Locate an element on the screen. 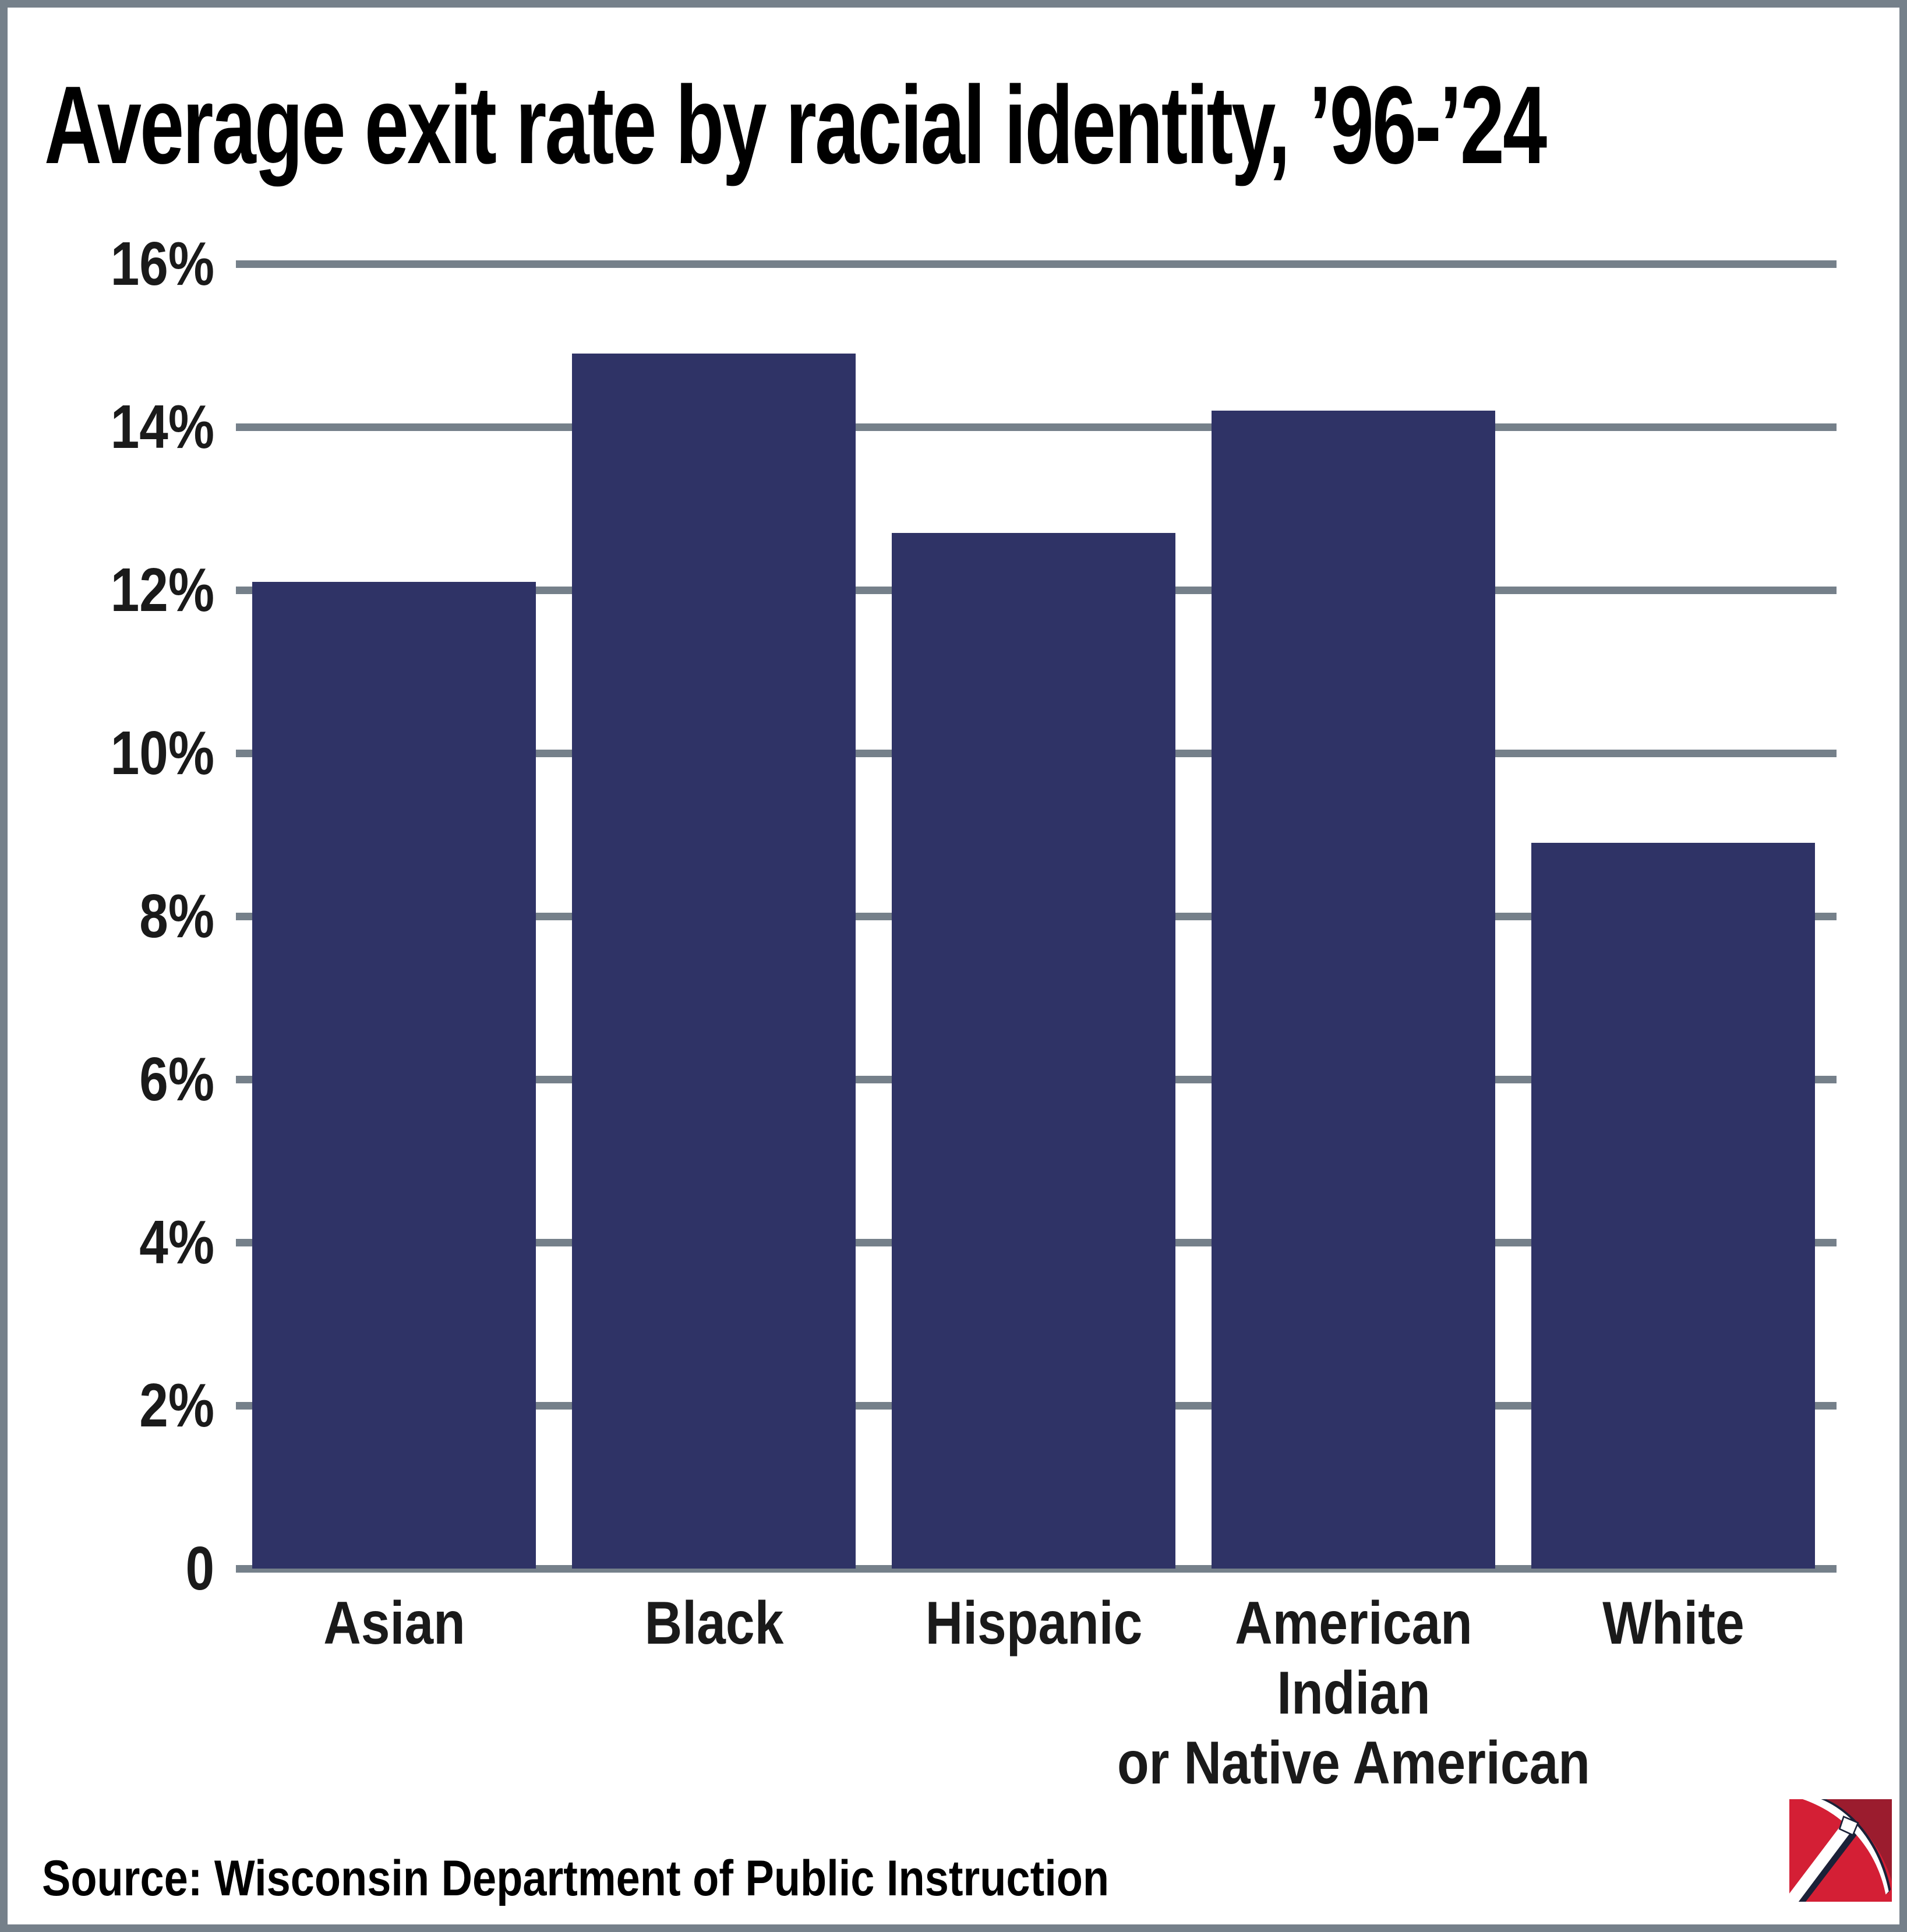 The height and width of the screenshot is (1932, 1907). pickaxe-logo is located at coordinates (1840, 1850).